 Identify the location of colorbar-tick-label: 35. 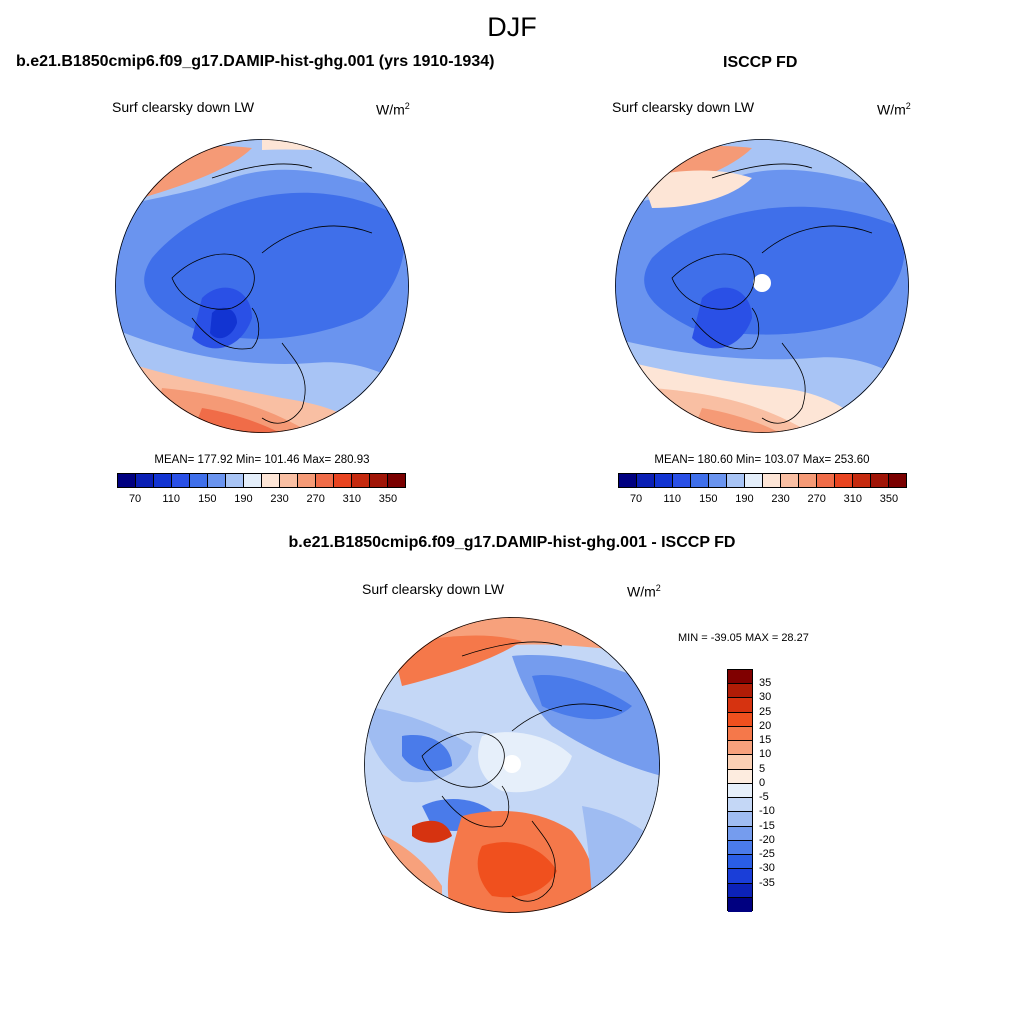
(765, 683).